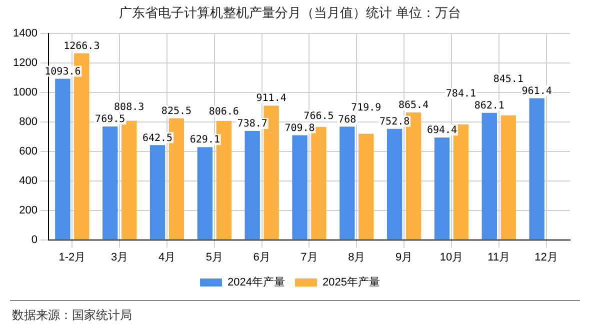  What do you see at coordinates (347, 120) in the screenshot?
I see `data-label: 768` at bounding box center [347, 120].